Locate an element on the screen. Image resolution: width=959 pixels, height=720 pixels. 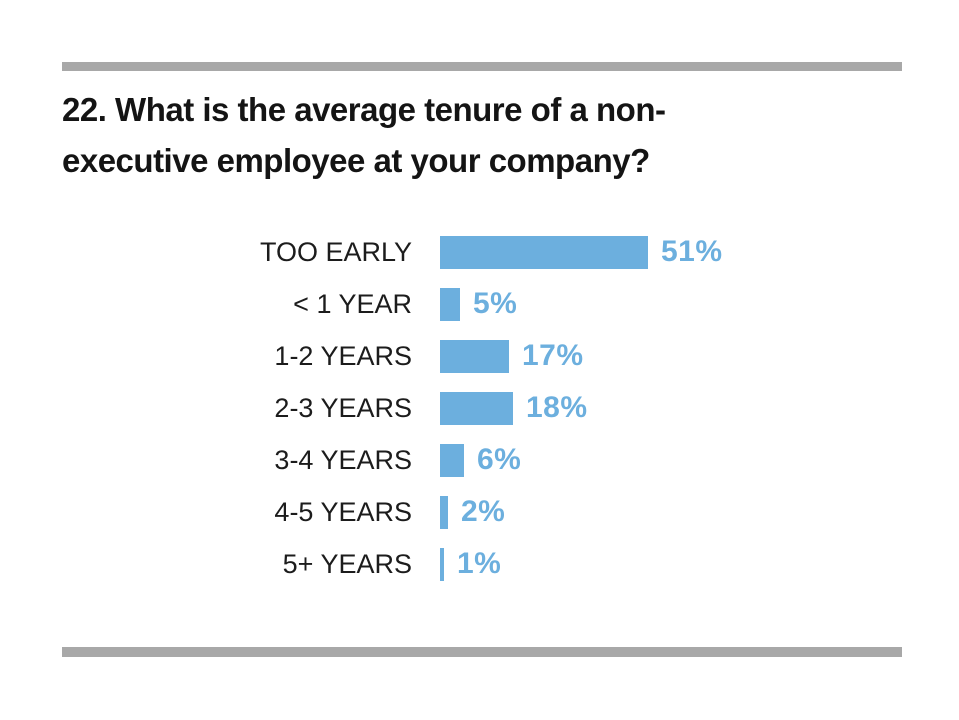
value-label: 17% is located at coordinates (553, 355).